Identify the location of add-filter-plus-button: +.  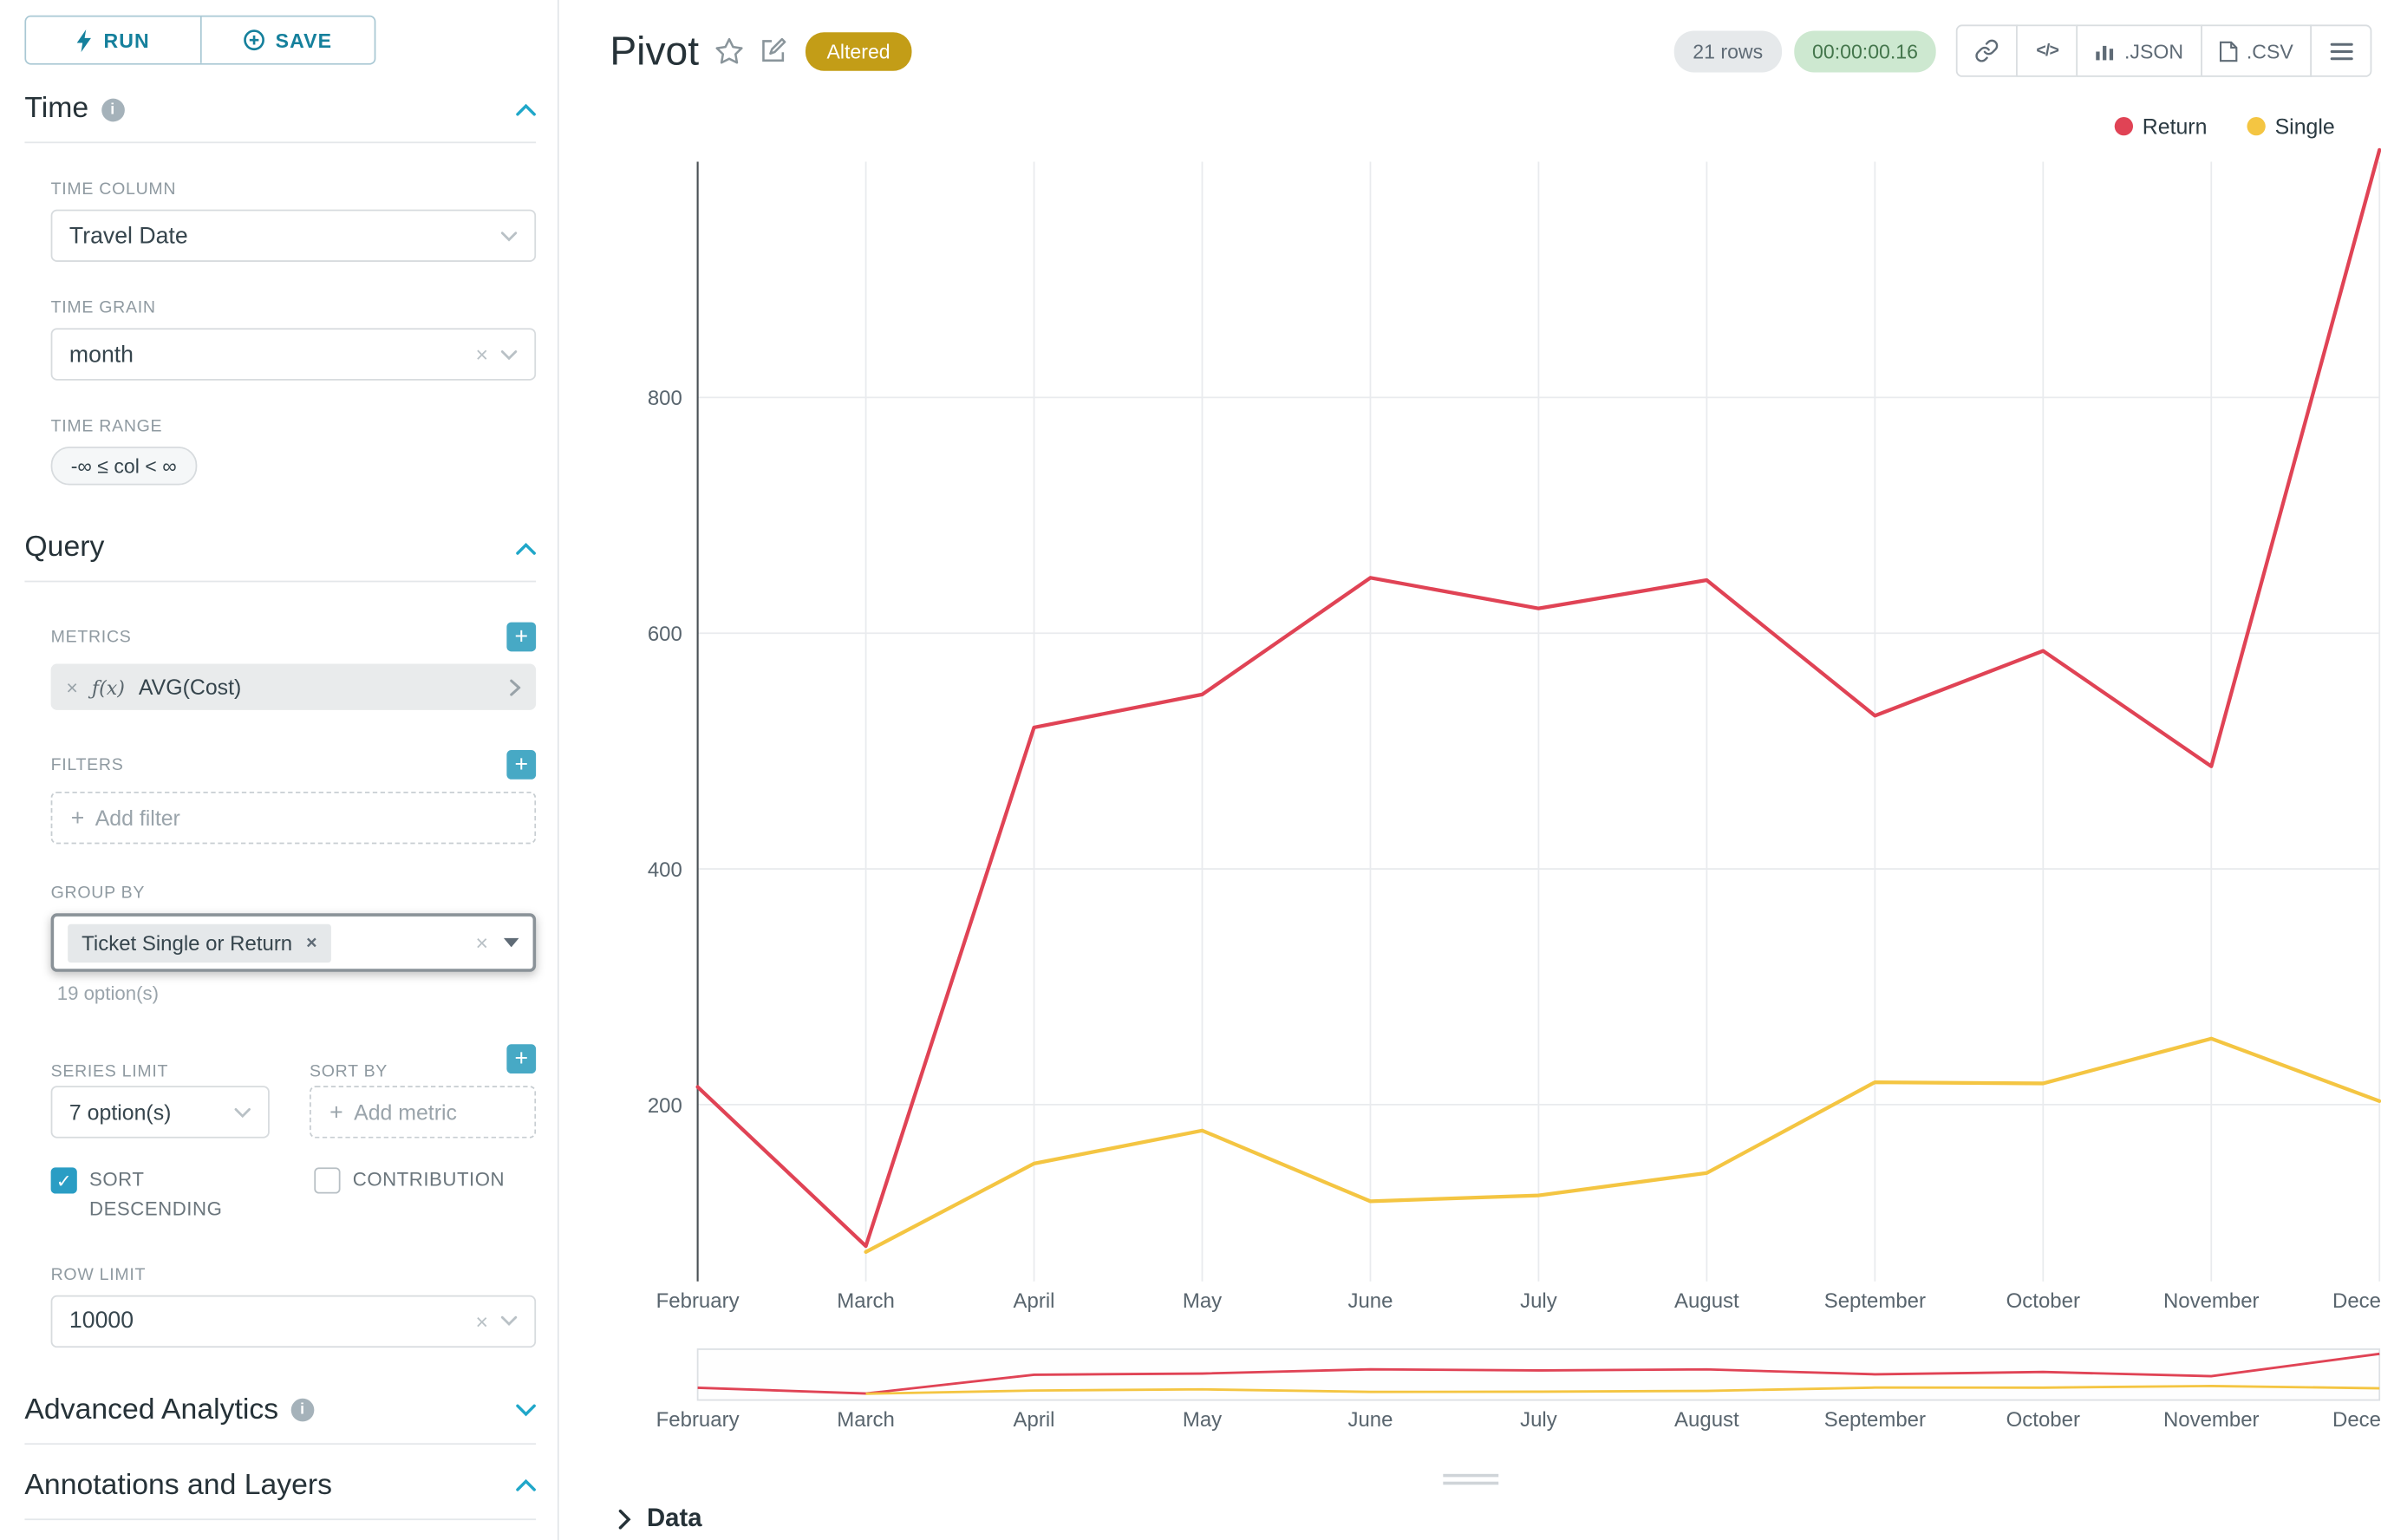
(521, 765).